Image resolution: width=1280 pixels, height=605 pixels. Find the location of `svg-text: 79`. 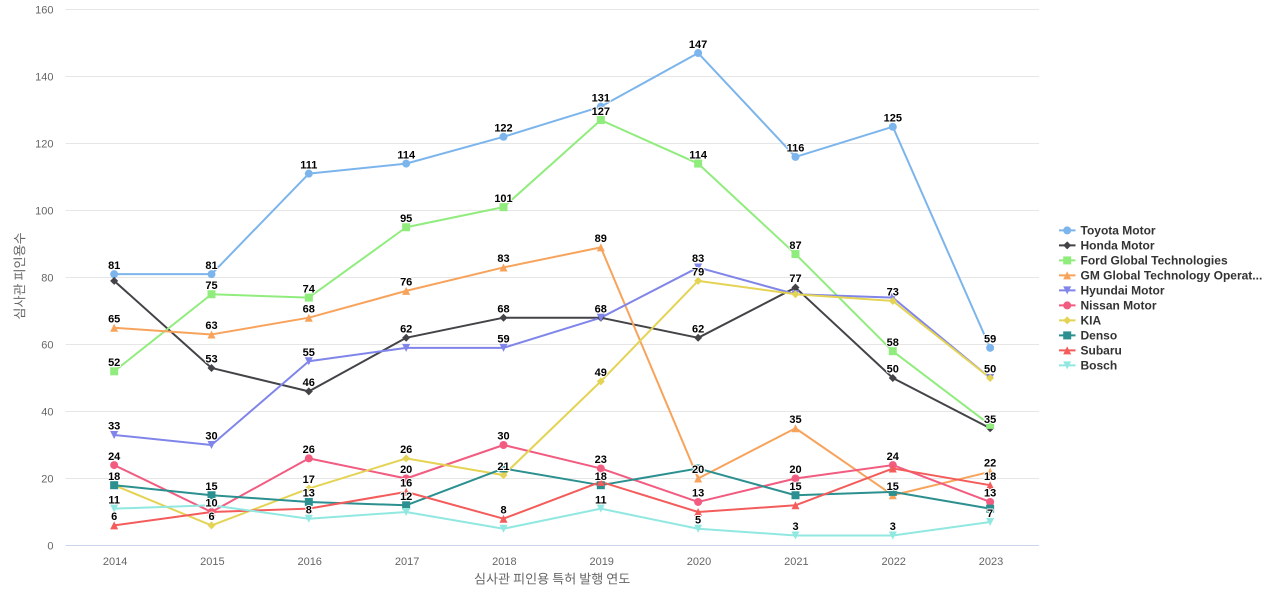

svg-text: 79 is located at coordinates (698, 273).